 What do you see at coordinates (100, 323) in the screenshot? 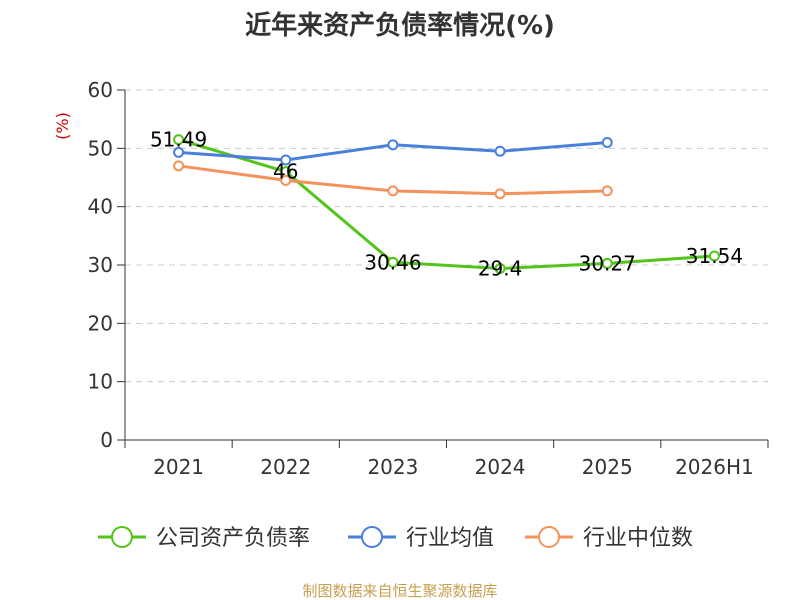
I see `y-tick-label: 20` at bounding box center [100, 323].